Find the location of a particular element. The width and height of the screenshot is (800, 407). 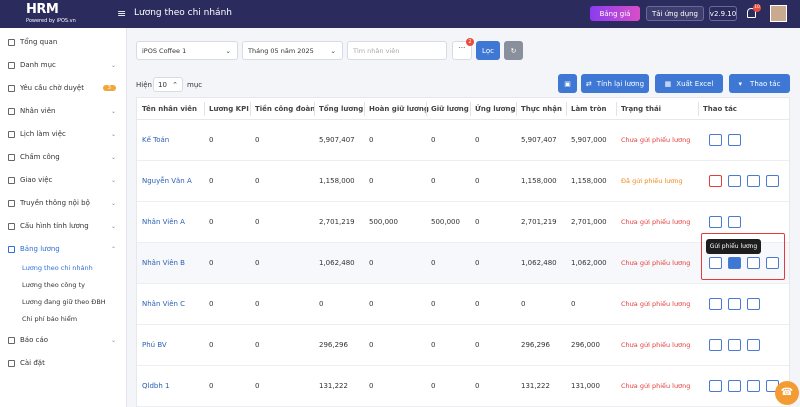

logo: HRM is located at coordinates (42, 9).